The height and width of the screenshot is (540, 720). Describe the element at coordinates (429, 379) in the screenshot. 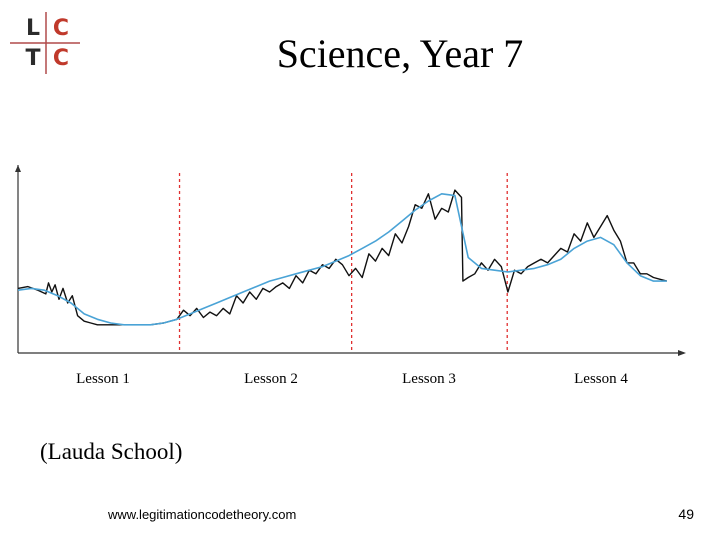

I see `lesson-label-3: Lesson 3` at that location.